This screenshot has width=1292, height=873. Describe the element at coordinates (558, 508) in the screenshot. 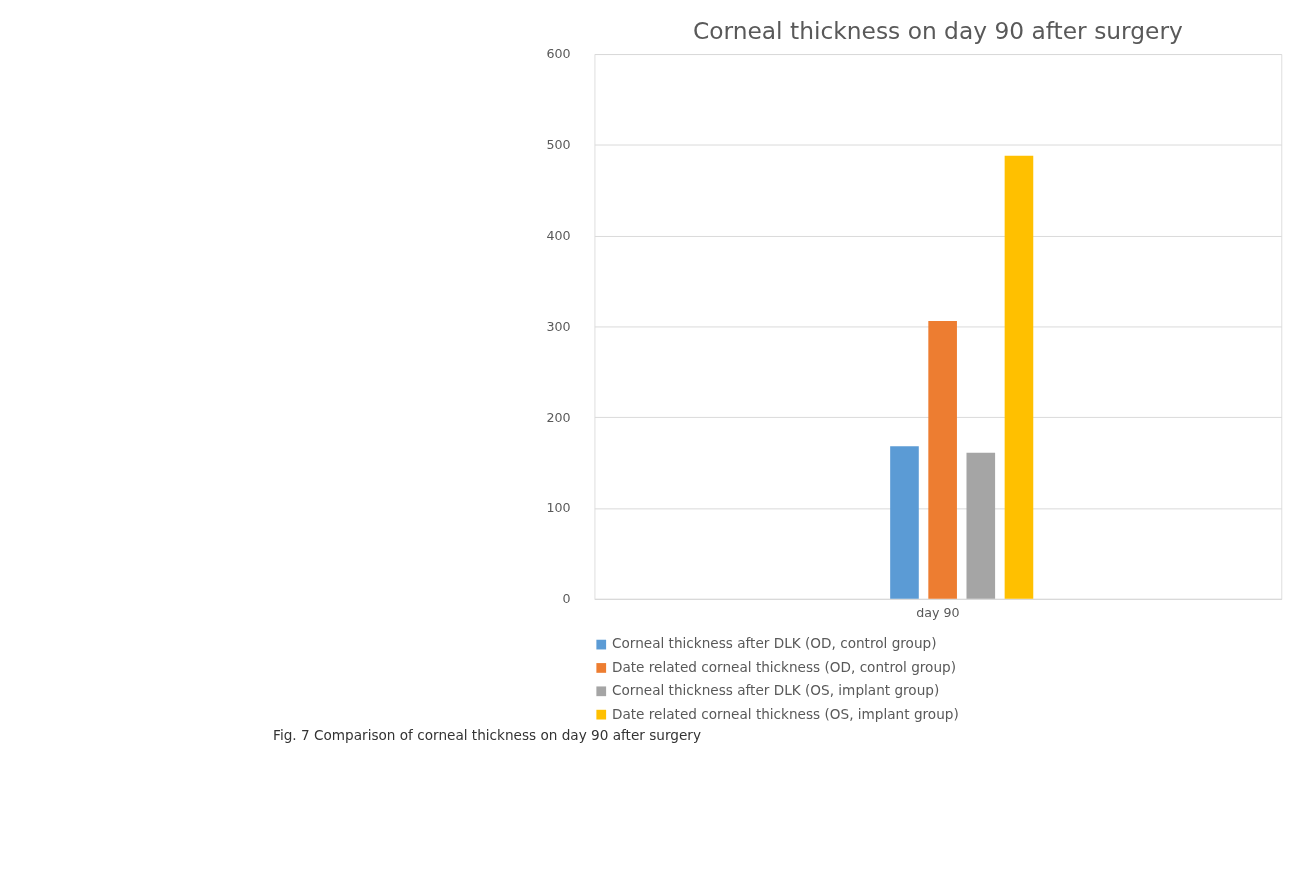

I see `y-tick-label: 100` at that location.